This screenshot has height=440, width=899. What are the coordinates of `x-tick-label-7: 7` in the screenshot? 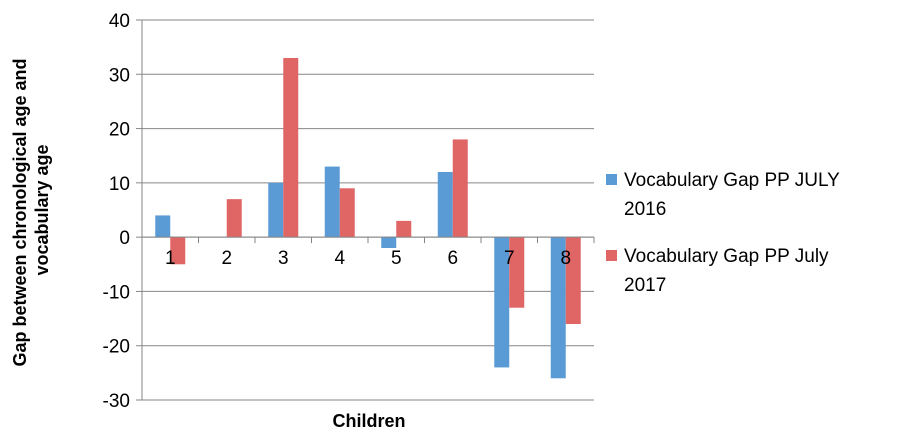 It's located at (509, 258).